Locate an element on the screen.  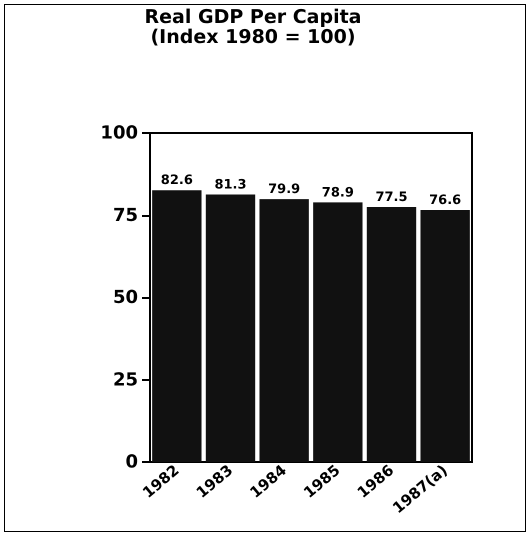
data-label: 82.6 is located at coordinates (176, 180).